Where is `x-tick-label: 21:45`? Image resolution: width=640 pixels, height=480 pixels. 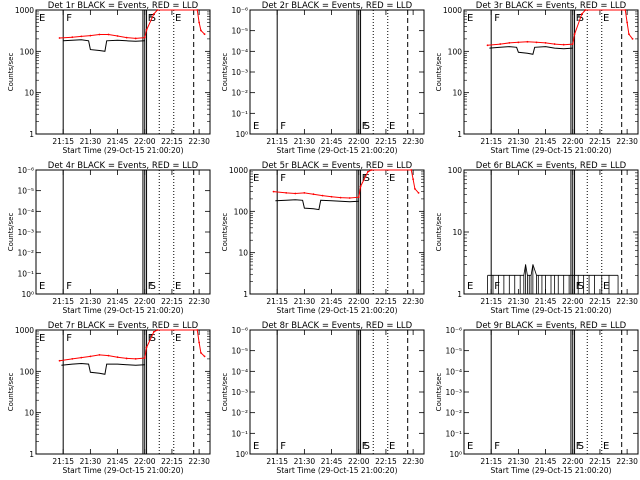
x-tick-label: 21:45 is located at coordinates (332, 461).